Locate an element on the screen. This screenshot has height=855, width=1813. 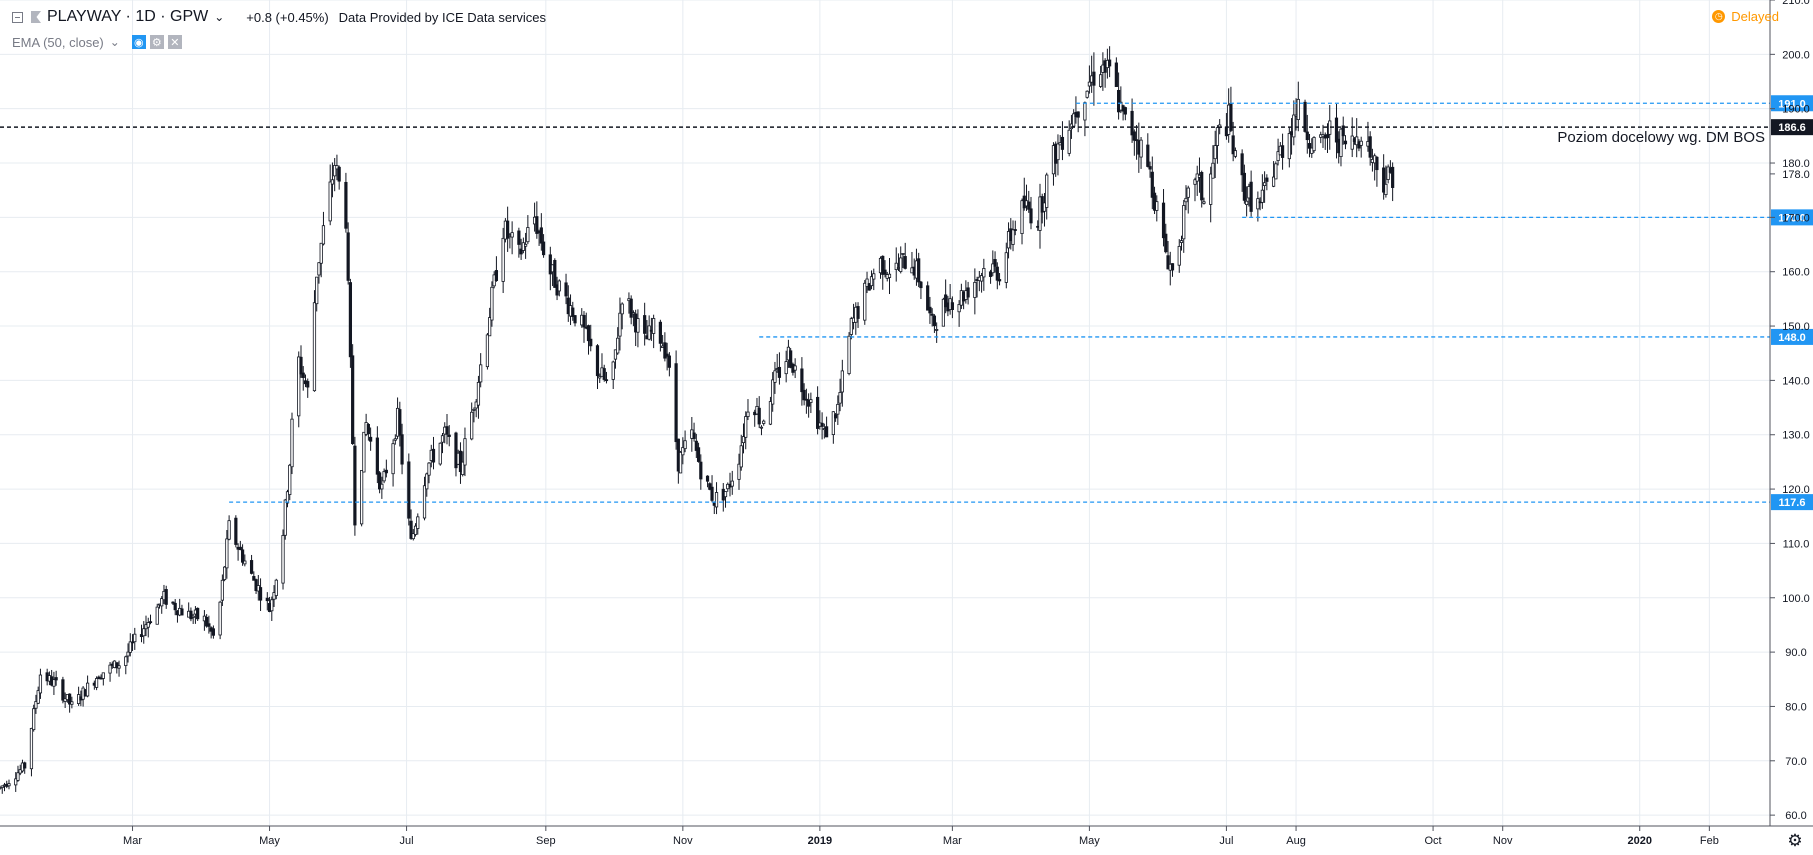
x-tick-label: 2020 is located at coordinates (1639, 841).